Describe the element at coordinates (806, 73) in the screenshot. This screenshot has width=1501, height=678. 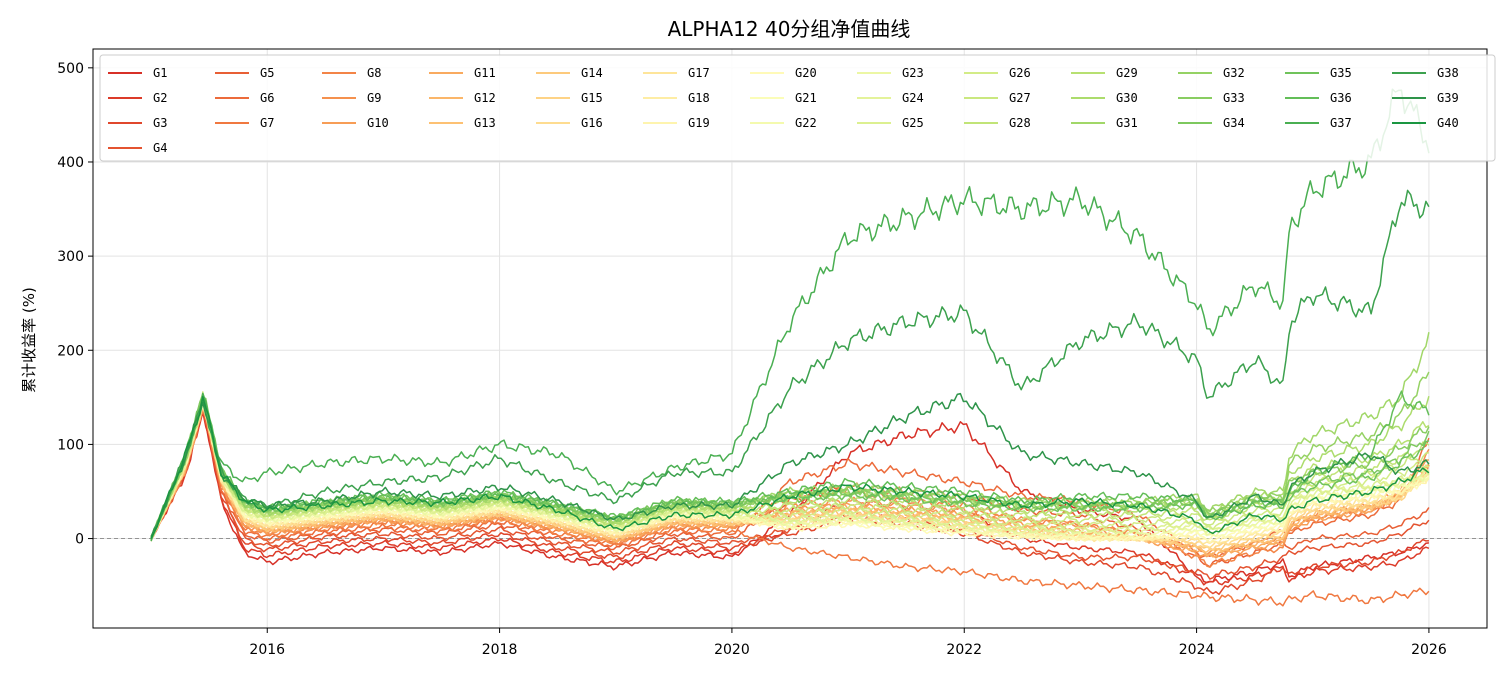
I see `legend-label: G20` at that location.